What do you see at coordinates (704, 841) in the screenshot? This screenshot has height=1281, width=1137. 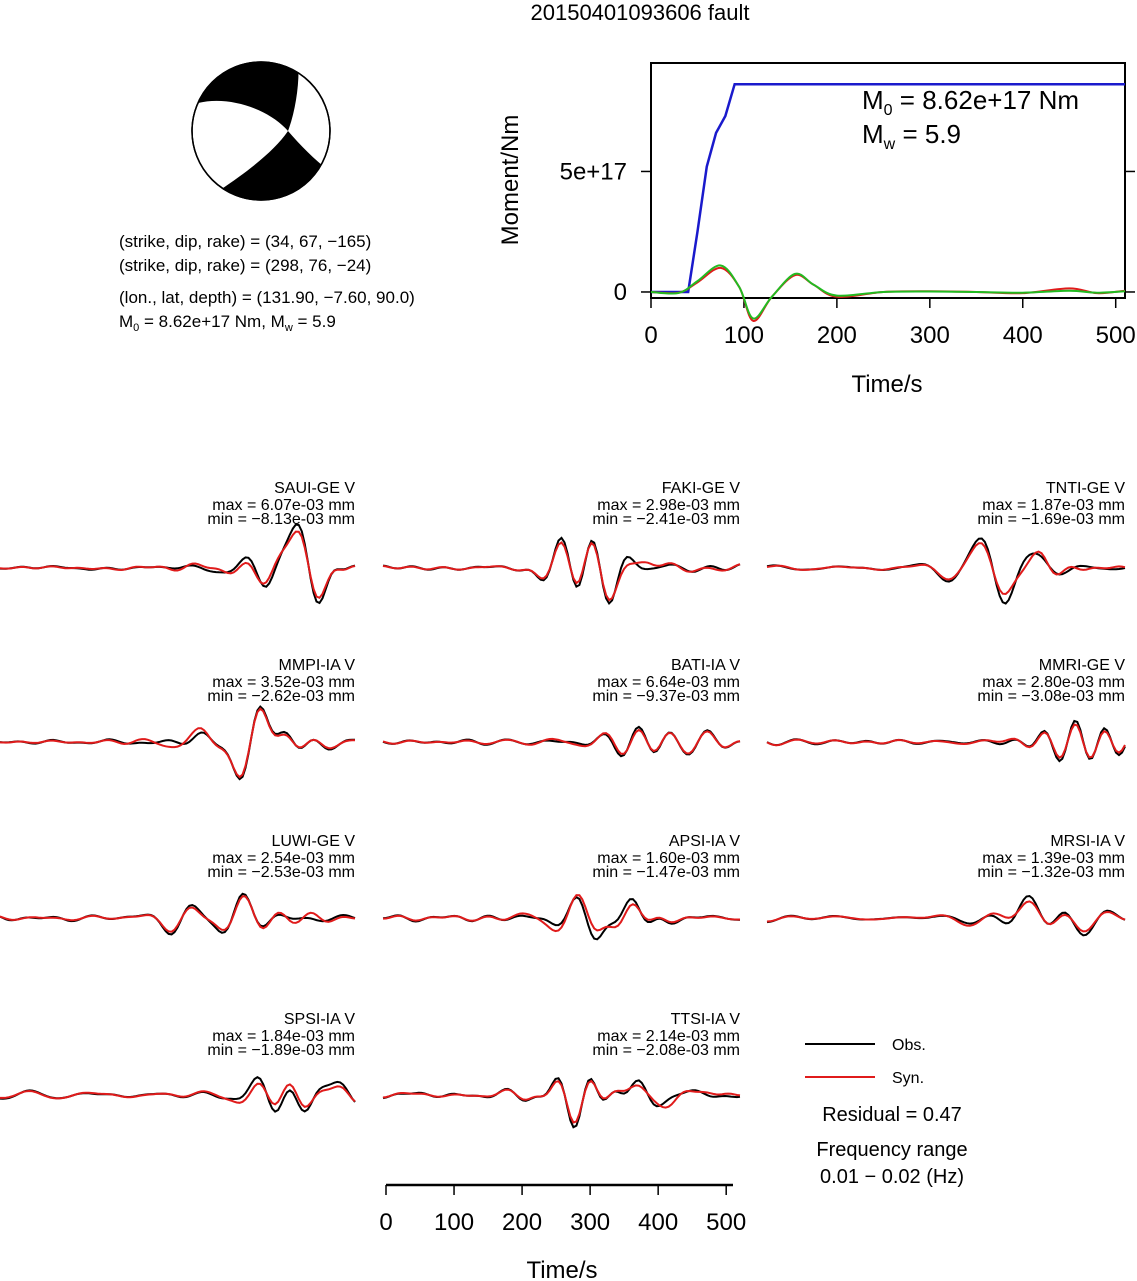 I see `station-name: APSI-IA V` at bounding box center [704, 841].